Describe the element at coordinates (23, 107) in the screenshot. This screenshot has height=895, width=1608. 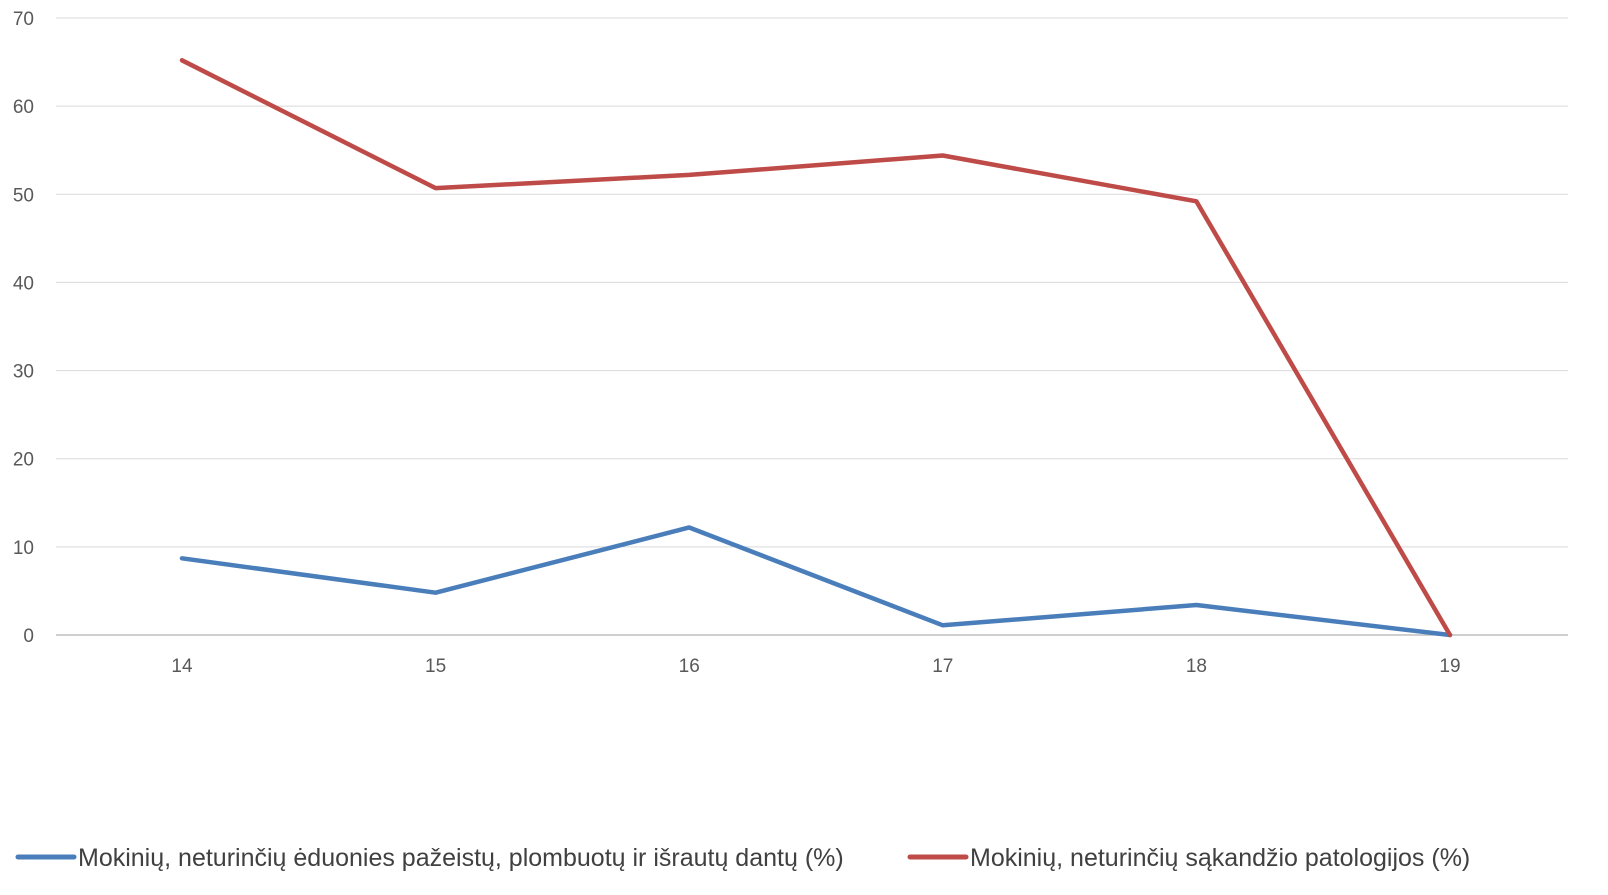
I see `y-tick-label: 60` at that location.